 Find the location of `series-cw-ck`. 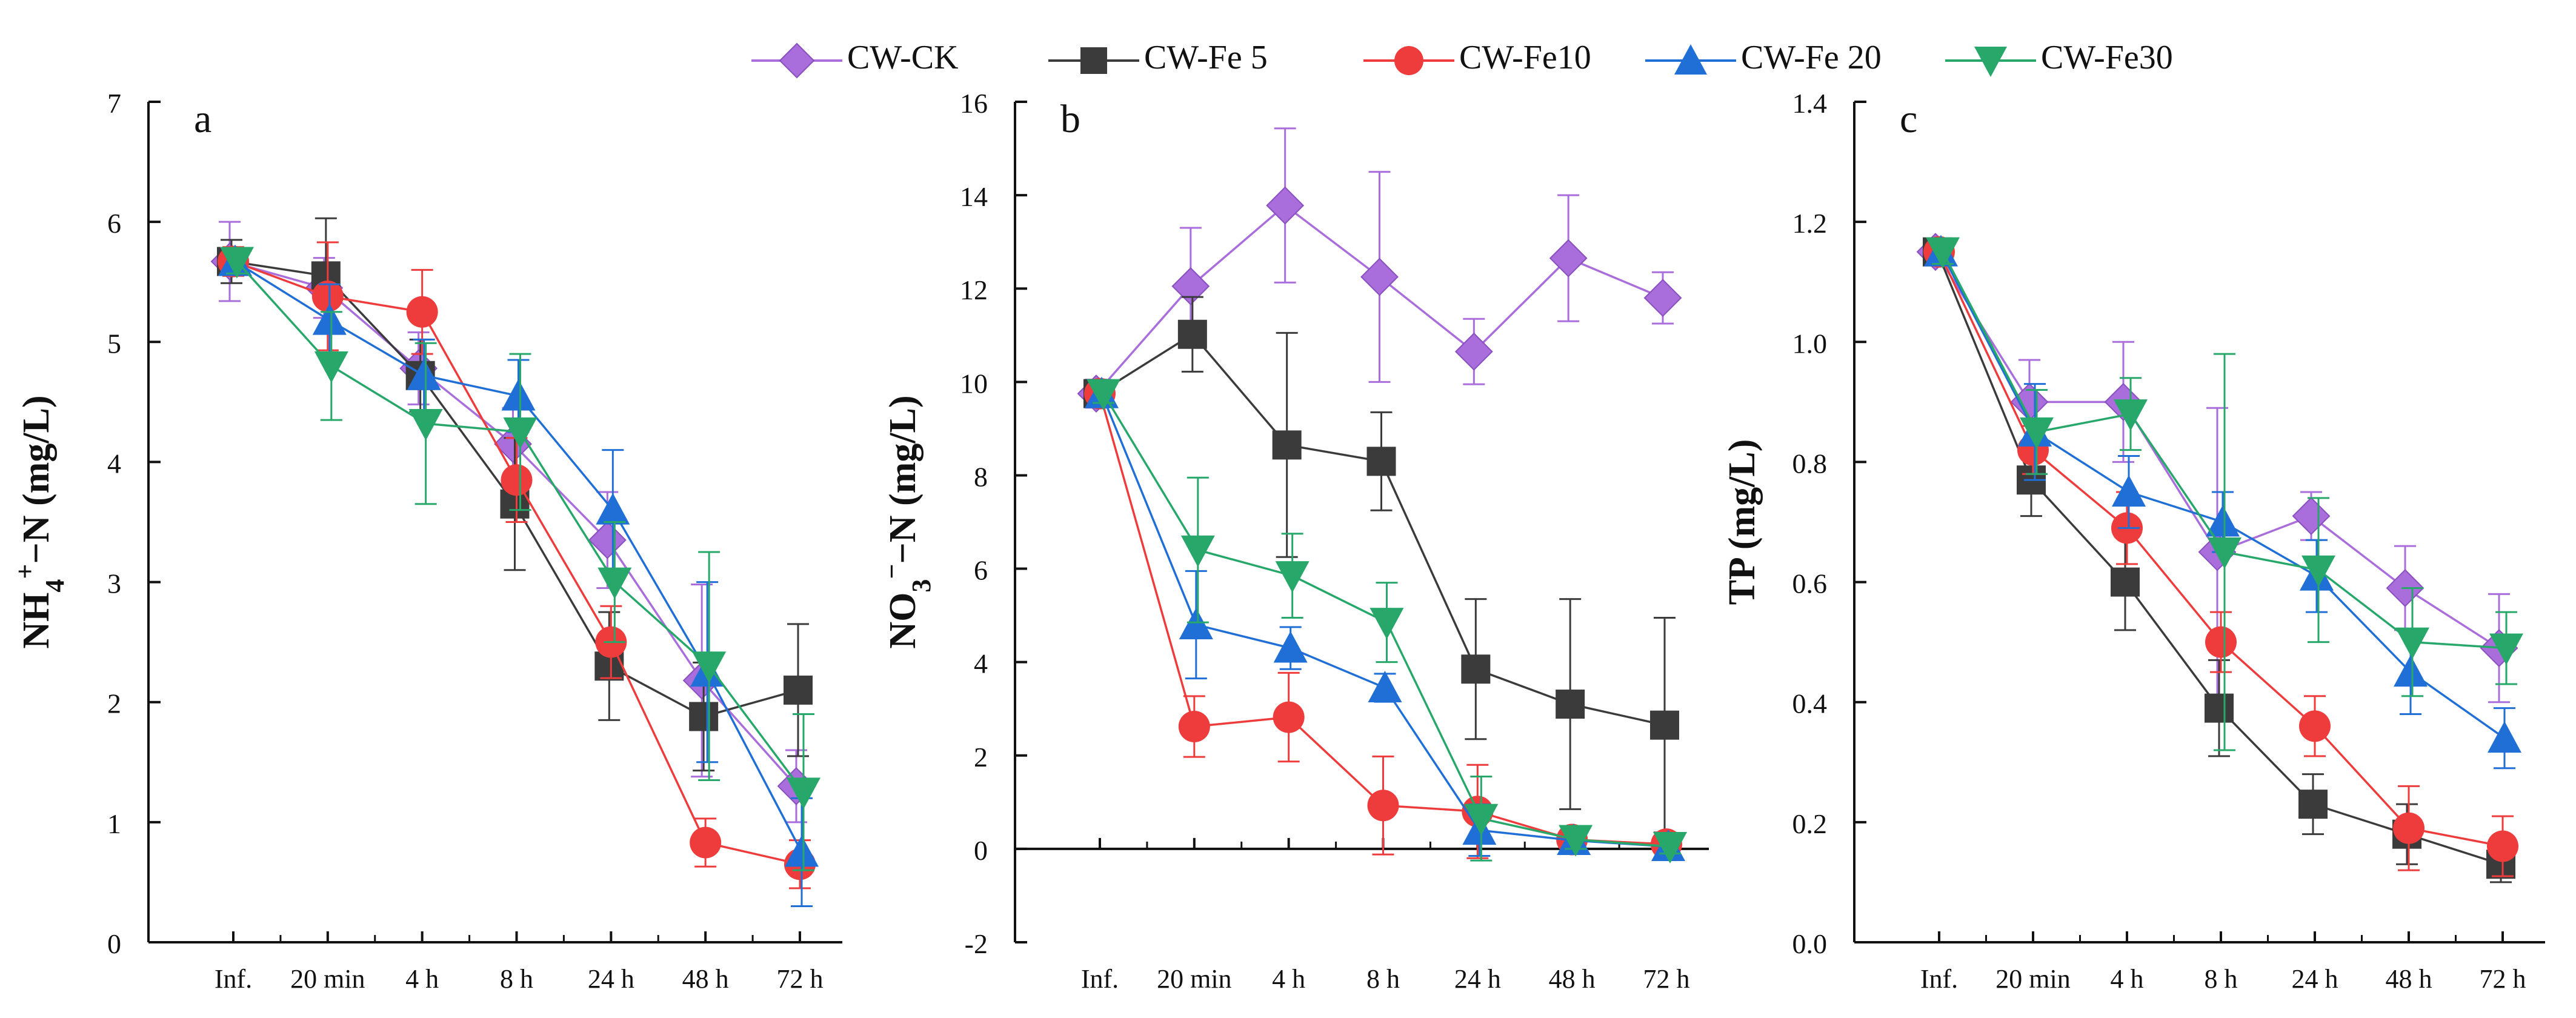

series-cw-ck is located at coordinates (1379, 270).